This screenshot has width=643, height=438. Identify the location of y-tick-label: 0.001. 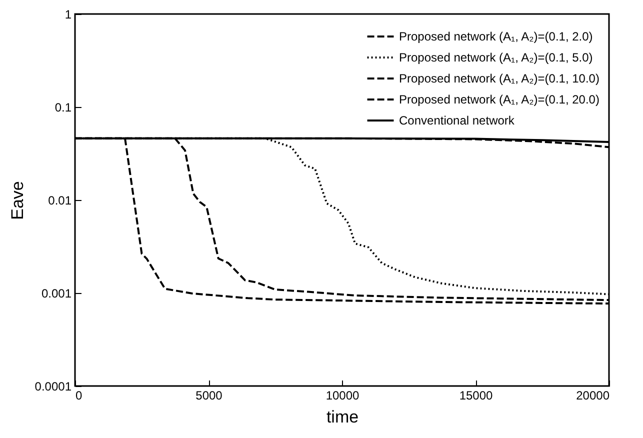
(56, 293).